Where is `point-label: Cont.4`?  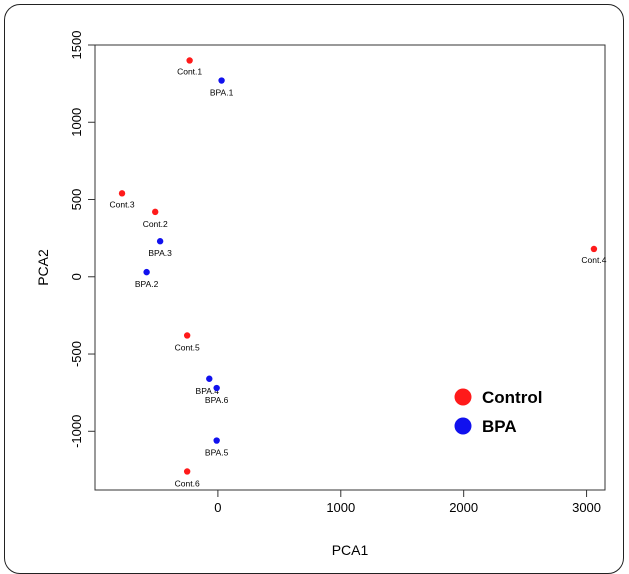
point-label: Cont.4 is located at coordinates (593, 260).